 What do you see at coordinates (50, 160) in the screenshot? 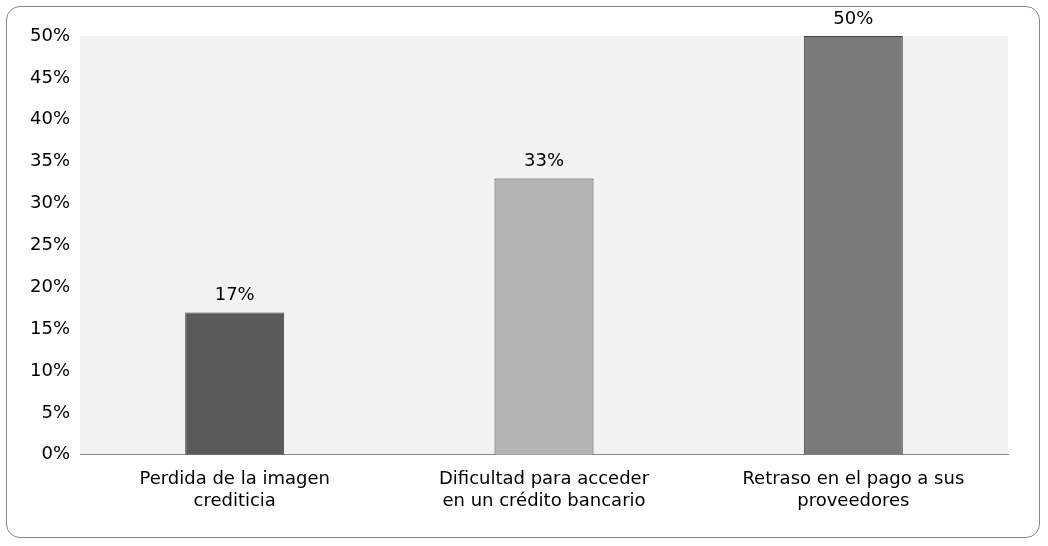
I see `y-tick-label: 35%` at bounding box center [50, 160].